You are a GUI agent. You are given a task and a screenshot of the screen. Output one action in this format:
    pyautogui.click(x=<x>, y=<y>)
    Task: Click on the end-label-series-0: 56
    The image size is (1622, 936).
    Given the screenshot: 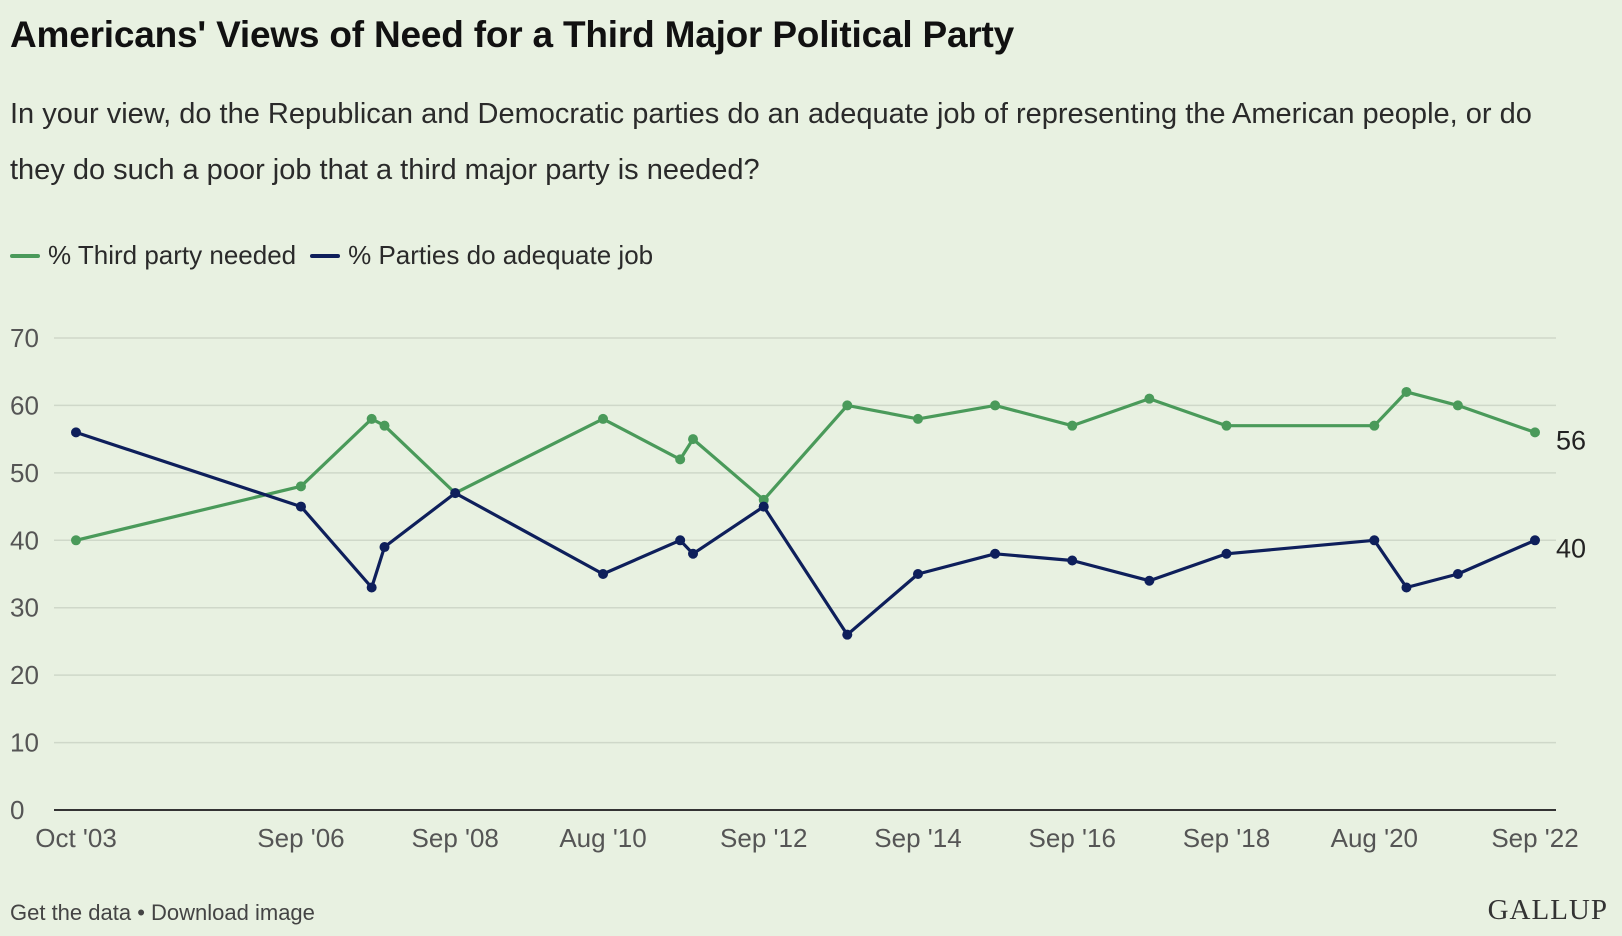 What is the action you would take?
    pyautogui.click(x=1571, y=440)
    